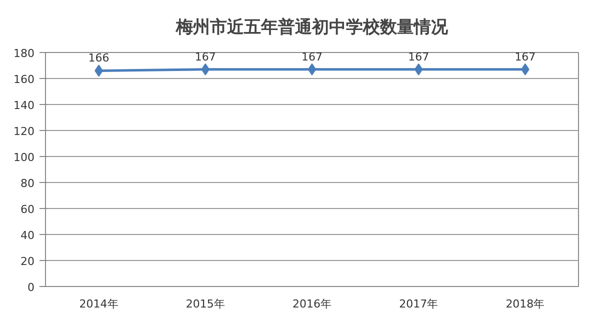  I want to click on y-tick-label: 40, so click(27, 235).